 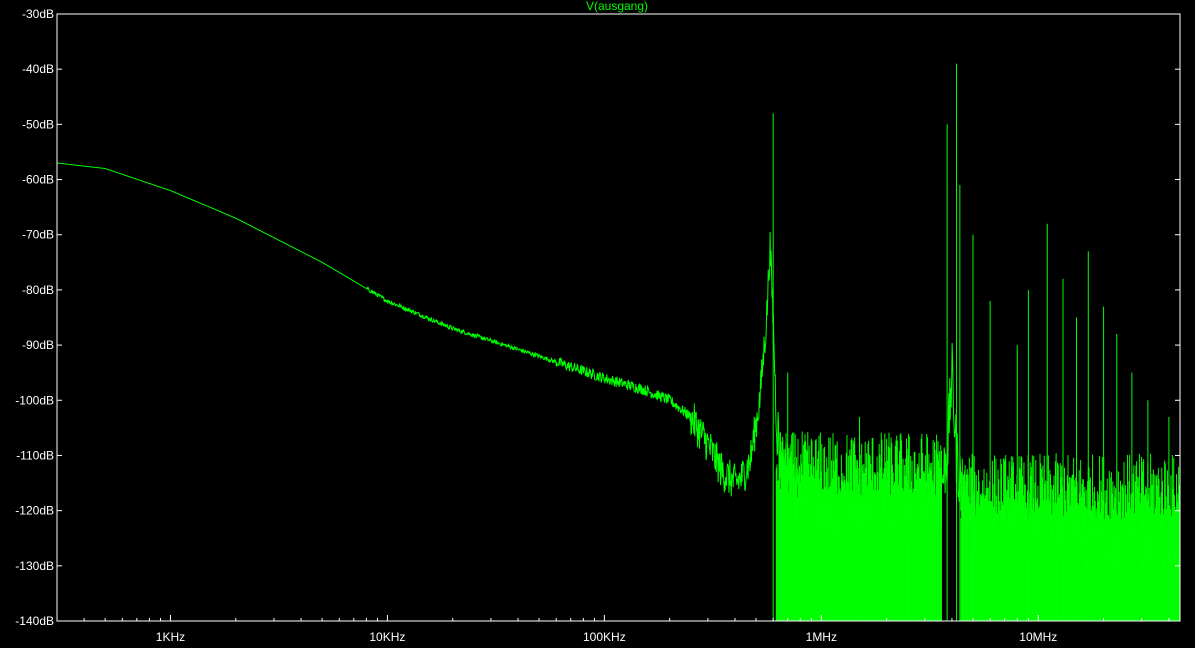 I want to click on x-tick-label: 10MHz, so click(x=1038, y=637).